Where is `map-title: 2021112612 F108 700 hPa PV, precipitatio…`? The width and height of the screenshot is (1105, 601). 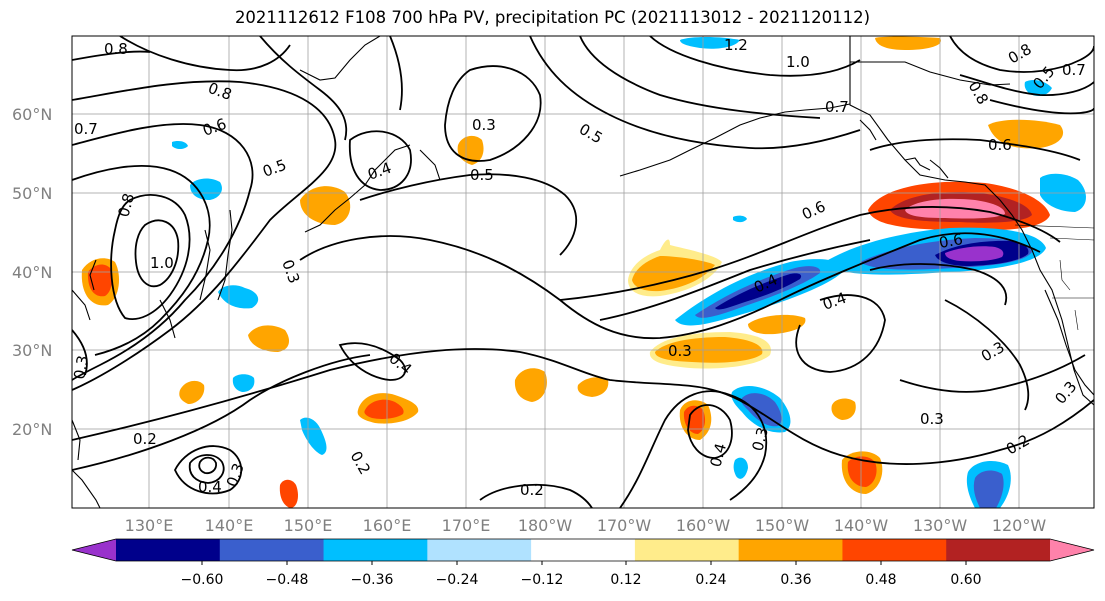
map-title: 2021112612 F108 700 hPa PV, precipitatio… is located at coordinates (552, 17).